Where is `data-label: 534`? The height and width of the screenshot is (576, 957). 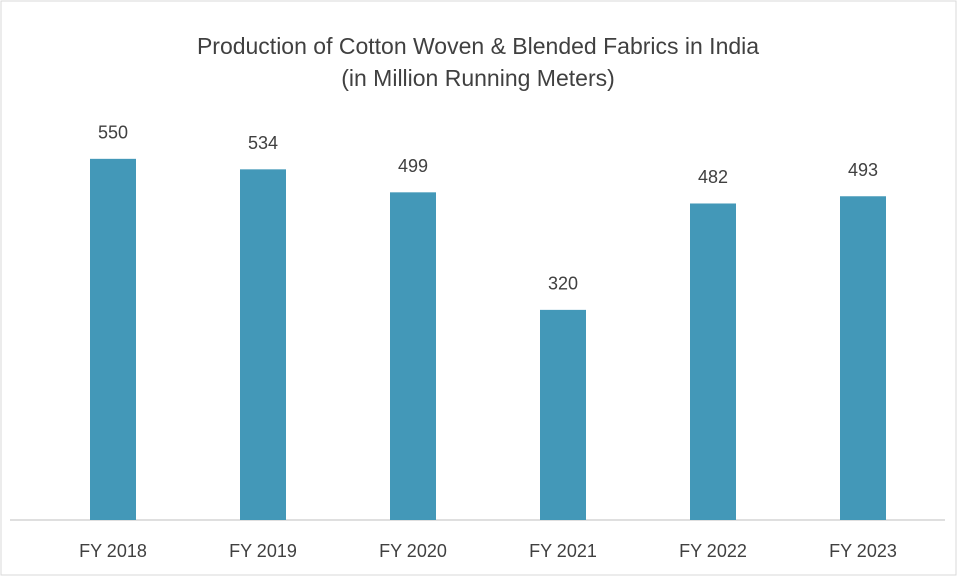
data-label: 534 is located at coordinates (263, 143).